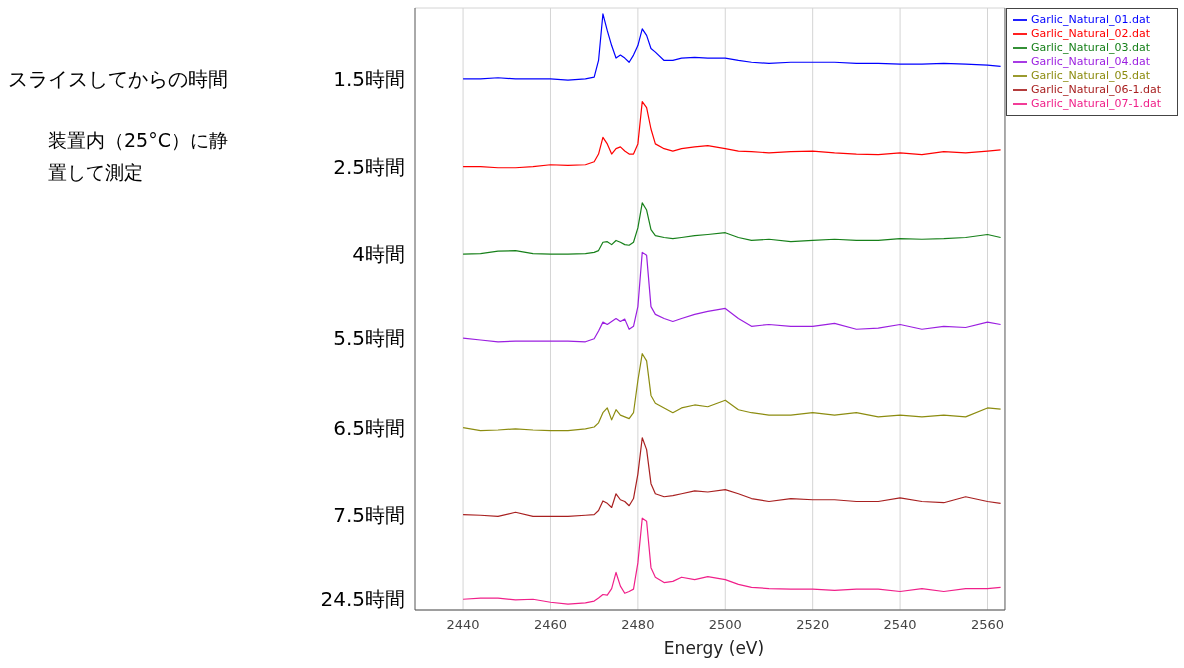  Describe the element at coordinates (463, 625) in the screenshot. I see `x-tick-label: 2440` at that location.